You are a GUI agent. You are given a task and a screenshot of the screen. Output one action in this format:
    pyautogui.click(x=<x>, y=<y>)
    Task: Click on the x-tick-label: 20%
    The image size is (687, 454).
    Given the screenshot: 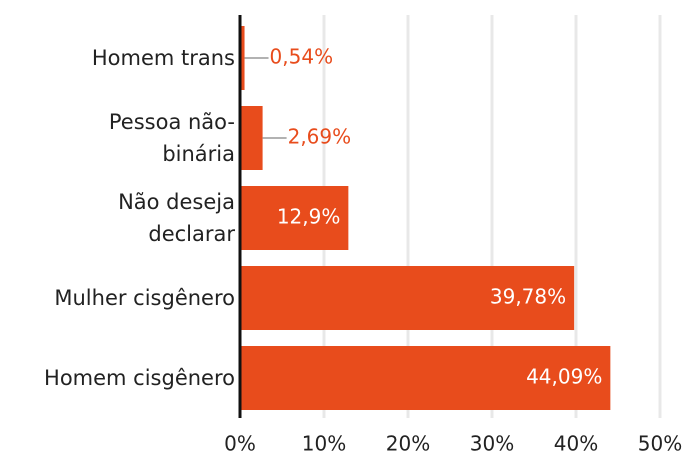 What is the action you would take?
    pyautogui.click(x=408, y=443)
    